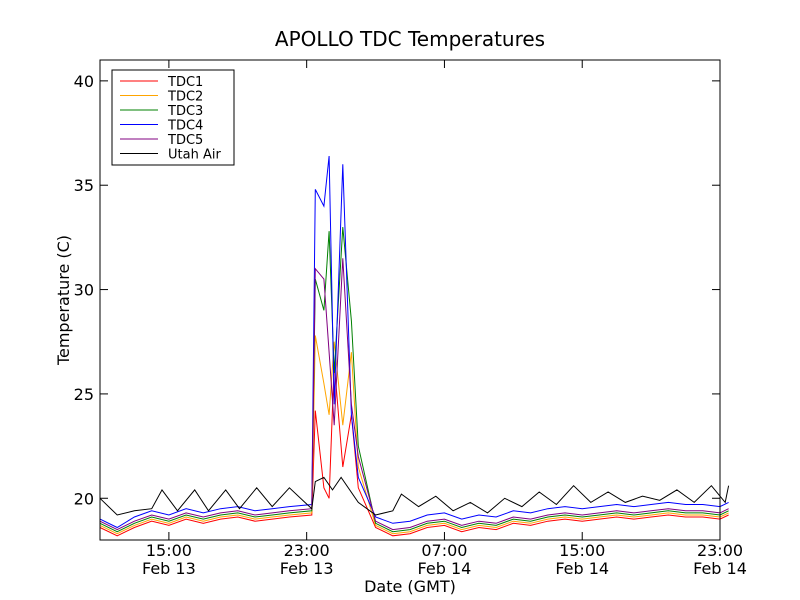  Describe the element at coordinates (84, 185) in the screenshot. I see `y-tick-label: 35` at that location.